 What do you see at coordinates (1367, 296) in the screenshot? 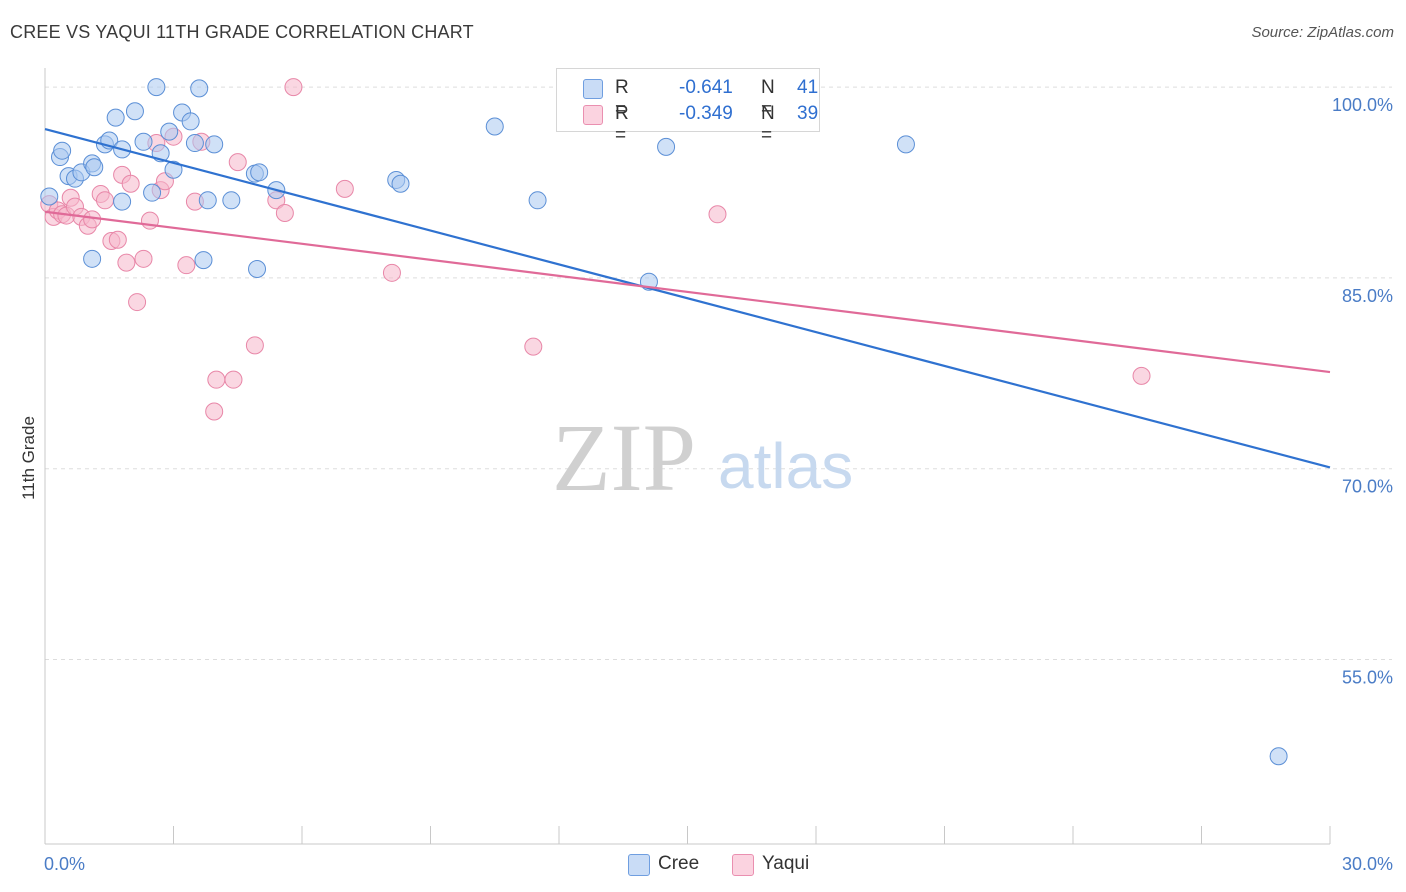
I see `y-tick-label: 85.0%` at bounding box center [1367, 296].